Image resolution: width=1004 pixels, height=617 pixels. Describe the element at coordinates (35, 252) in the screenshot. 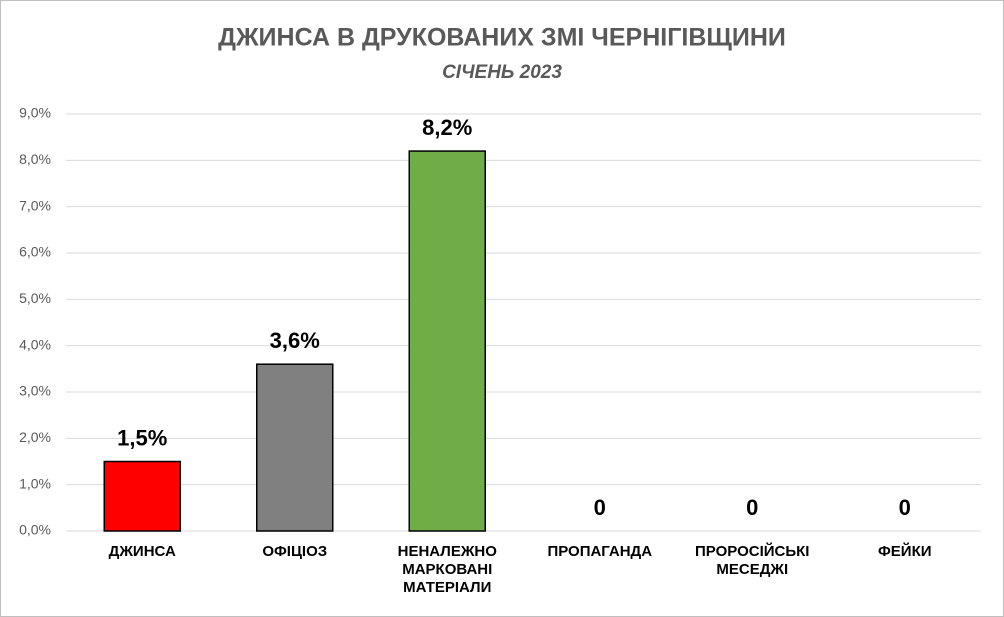

I see `y-tick-label: 6,0%` at that location.